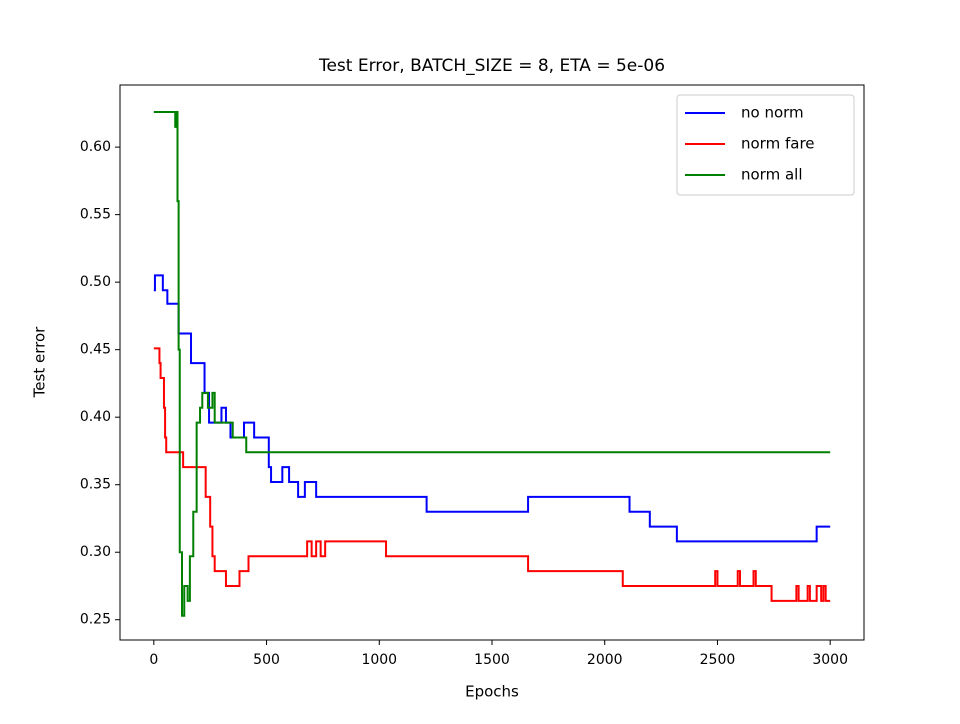 This screenshot has height=724, width=960. I want to click on x-tick-label: 500, so click(266, 660).